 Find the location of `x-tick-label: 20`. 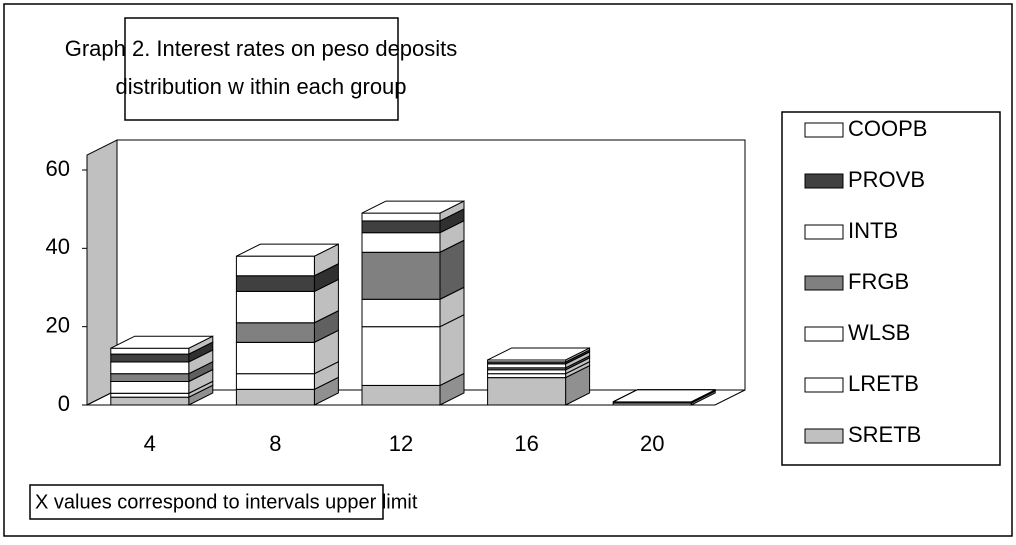

x-tick-label: 20 is located at coordinates (652, 443).